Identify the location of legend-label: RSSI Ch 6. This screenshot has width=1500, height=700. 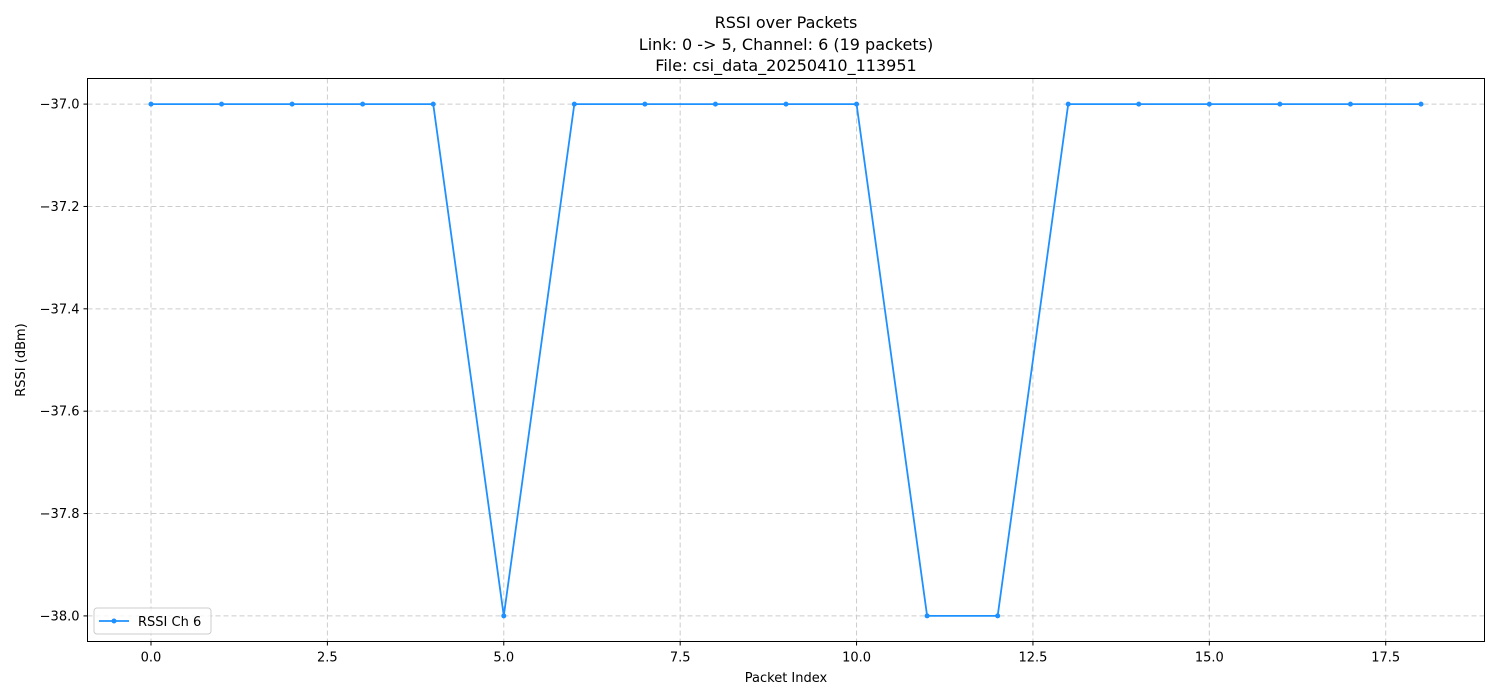
(169, 622).